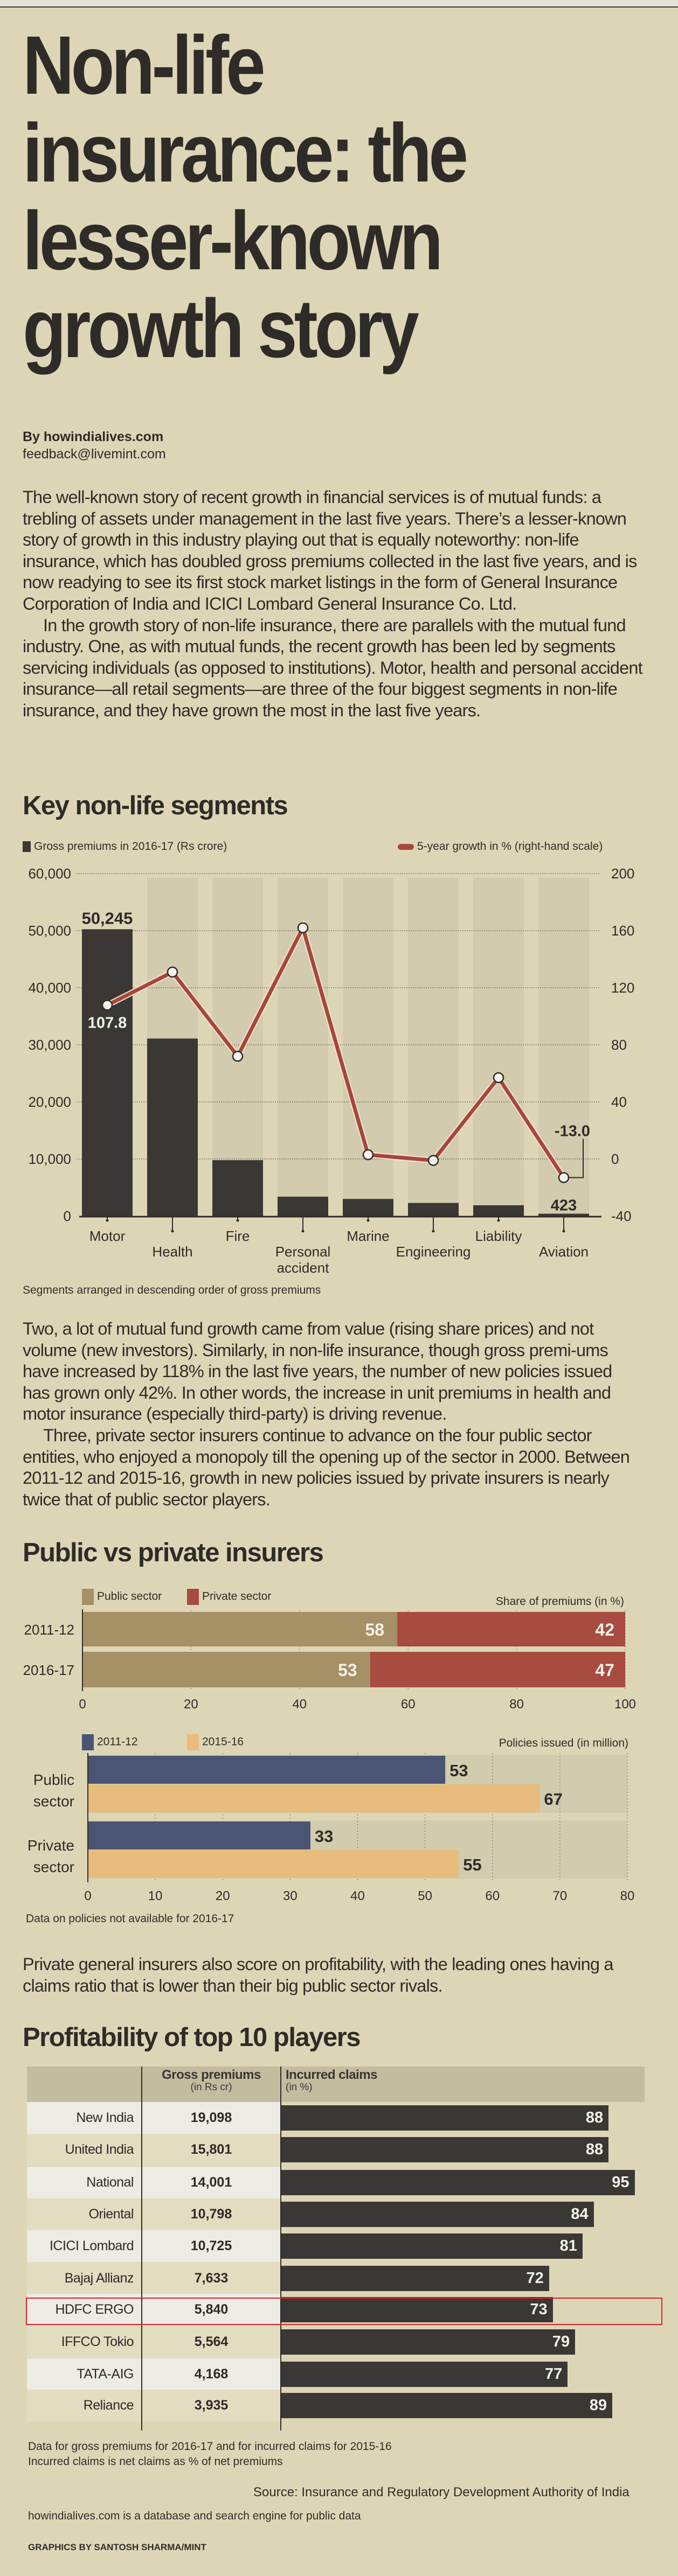 The image size is (678, 2576). I want to click on category-label: accident, so click(304, 1268).